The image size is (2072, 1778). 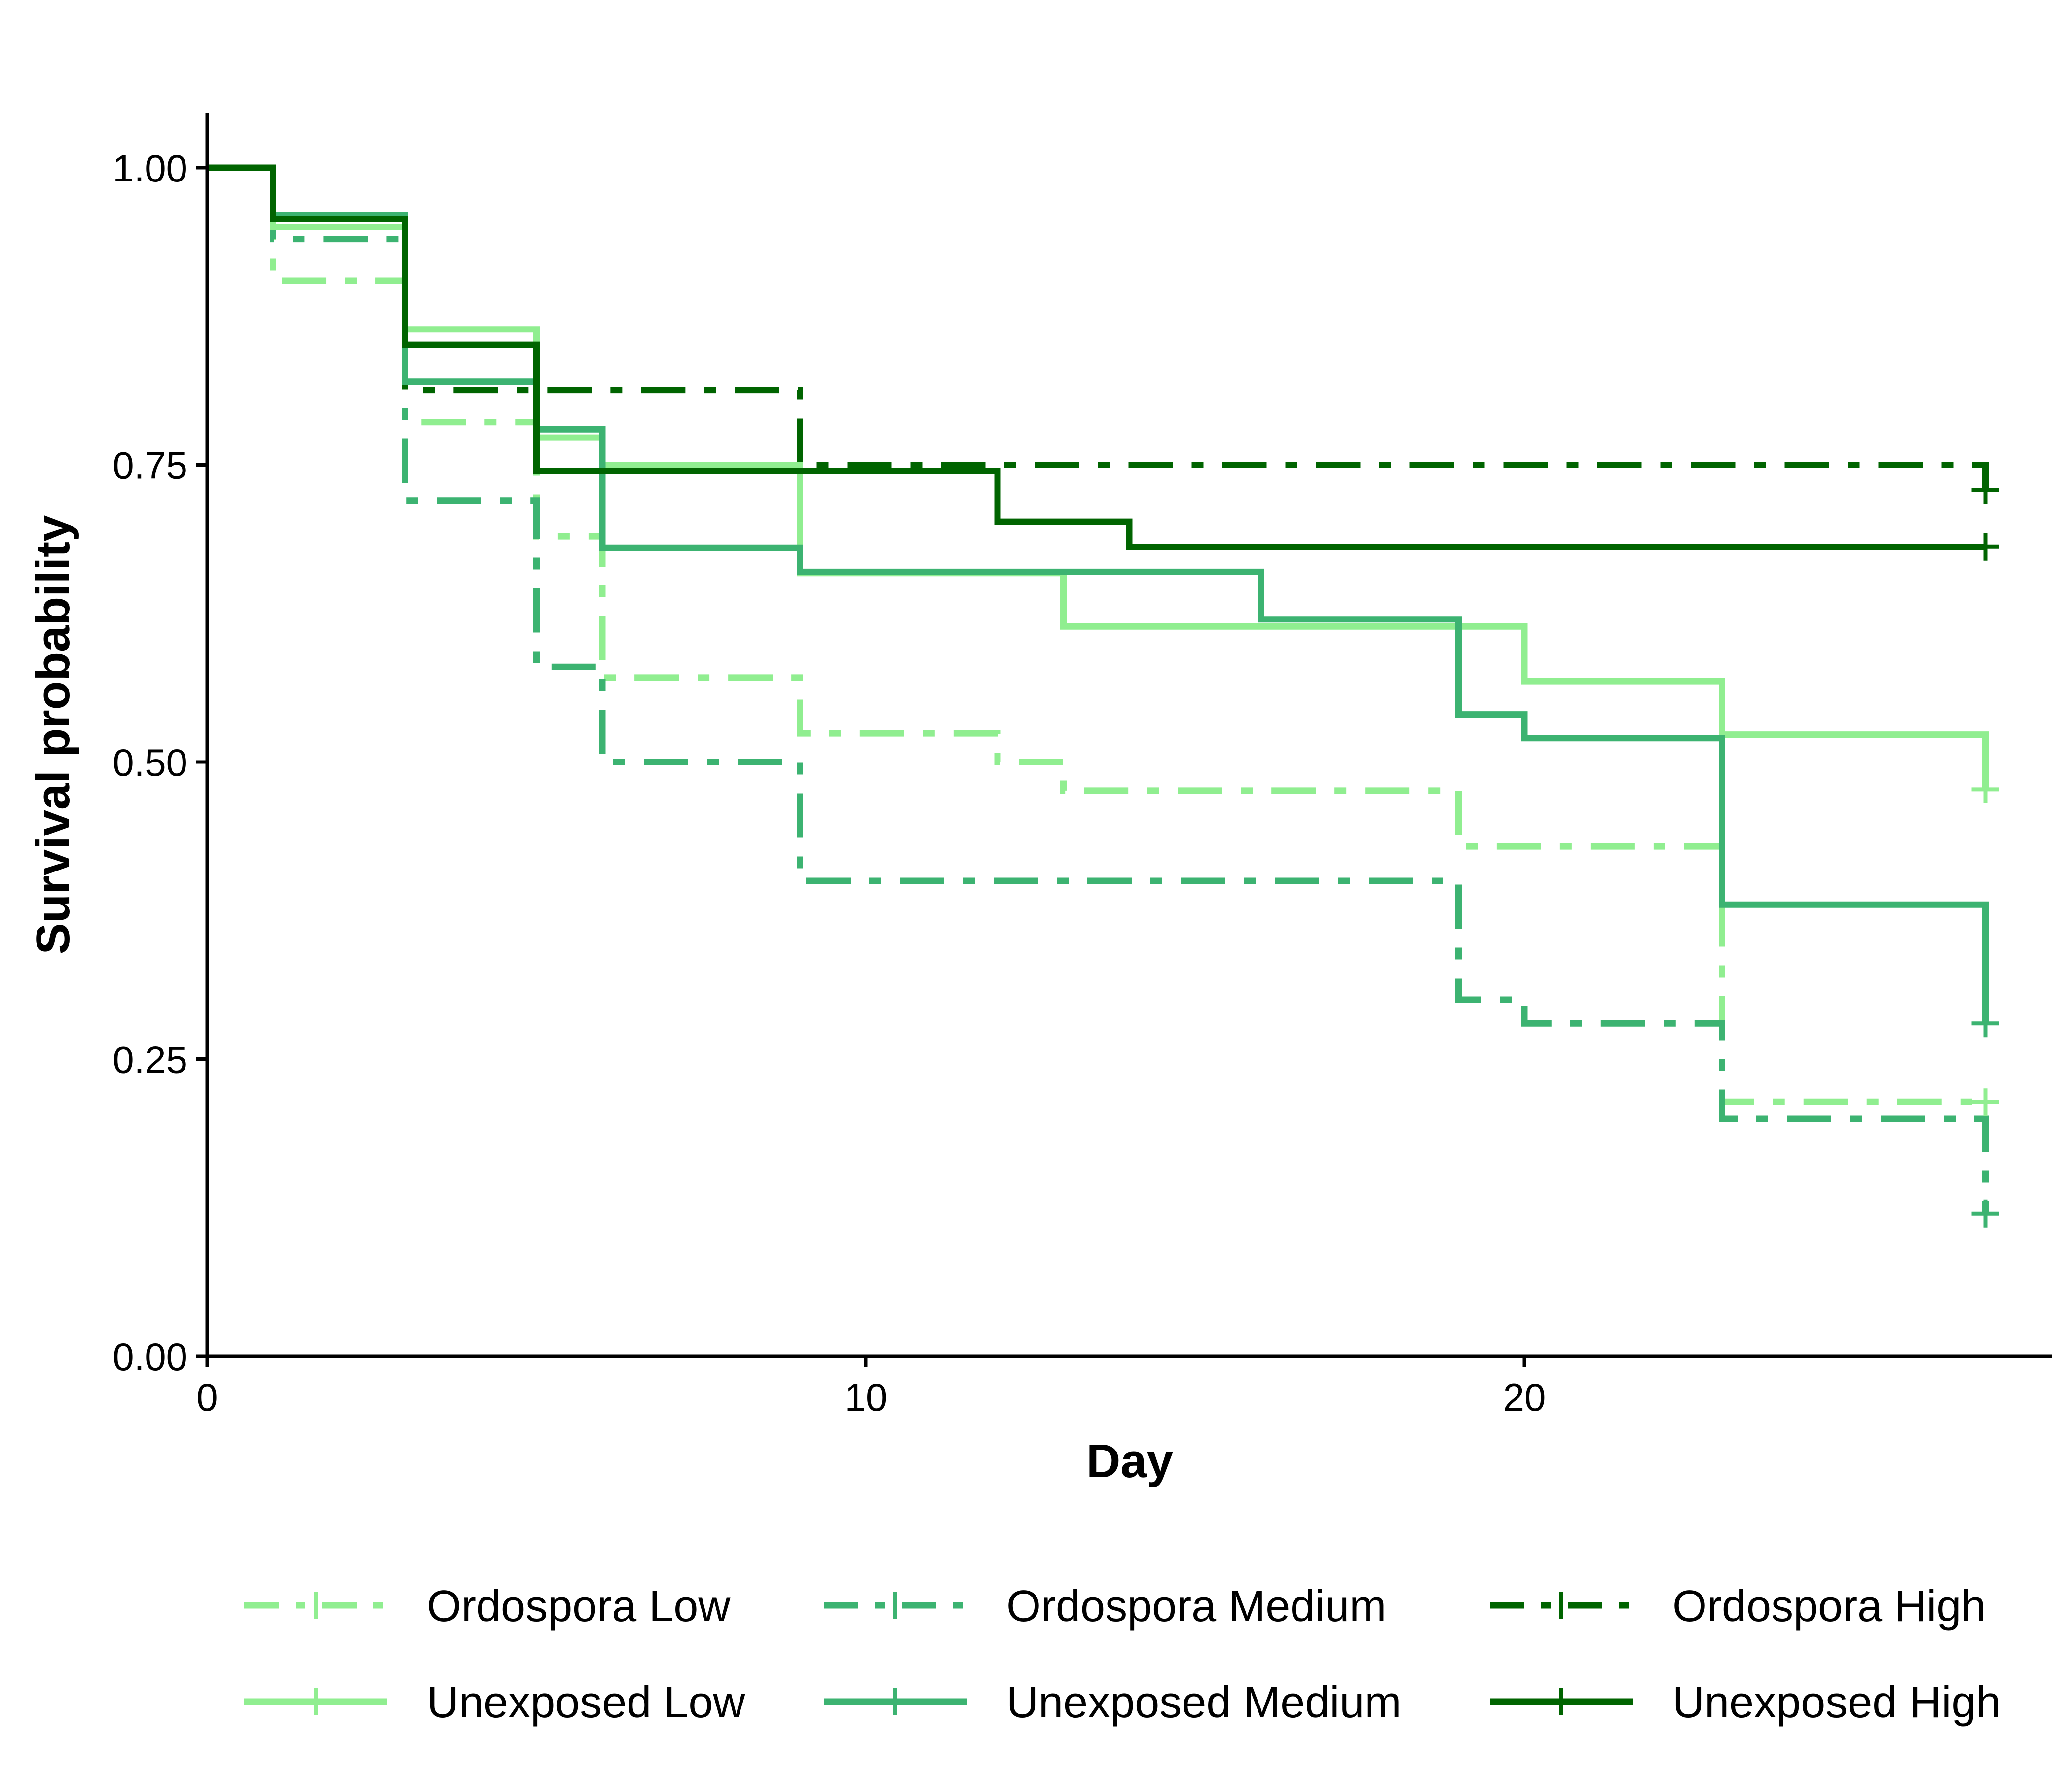 I want to click on y-axis-ticks: 0.00 0.25 0.50 0.75 1.00, so click(x=160, y=763).